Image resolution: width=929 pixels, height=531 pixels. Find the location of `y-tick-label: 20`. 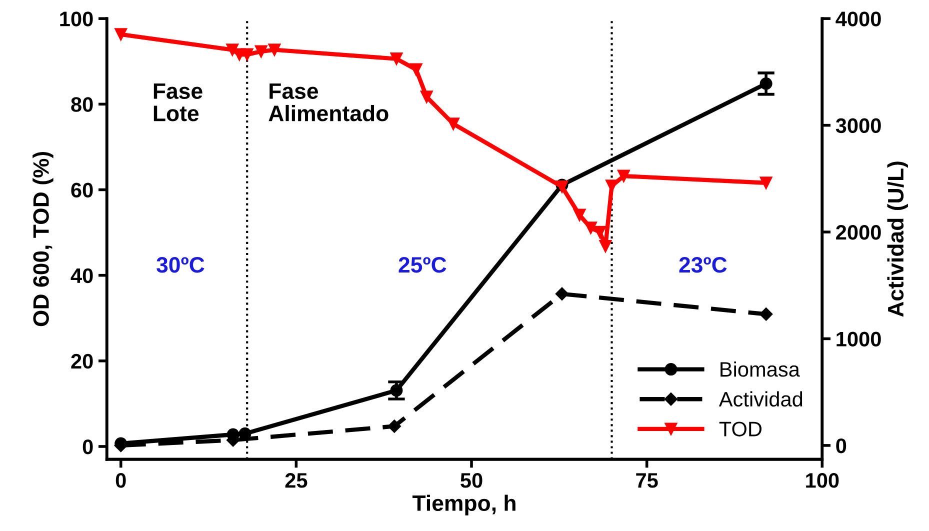

y-tick-label: 20 is located at coordinates (82, 361).